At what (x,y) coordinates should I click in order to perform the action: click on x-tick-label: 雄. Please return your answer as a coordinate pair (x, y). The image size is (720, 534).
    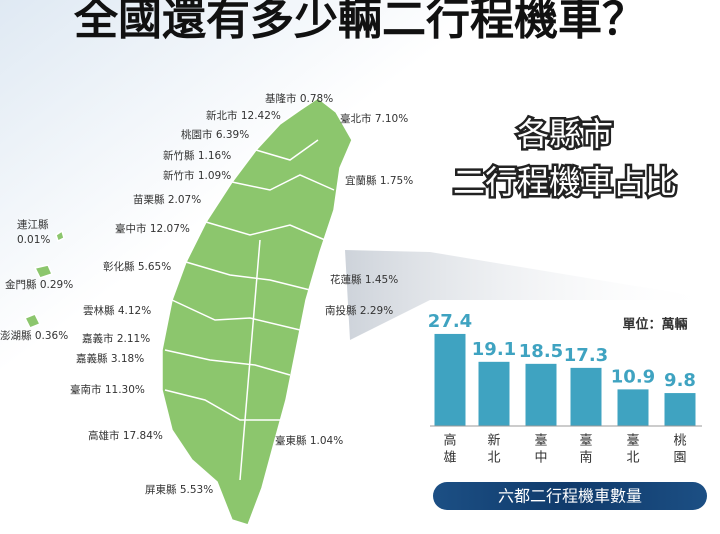
    Looking at the image, I should click on (449, 458).